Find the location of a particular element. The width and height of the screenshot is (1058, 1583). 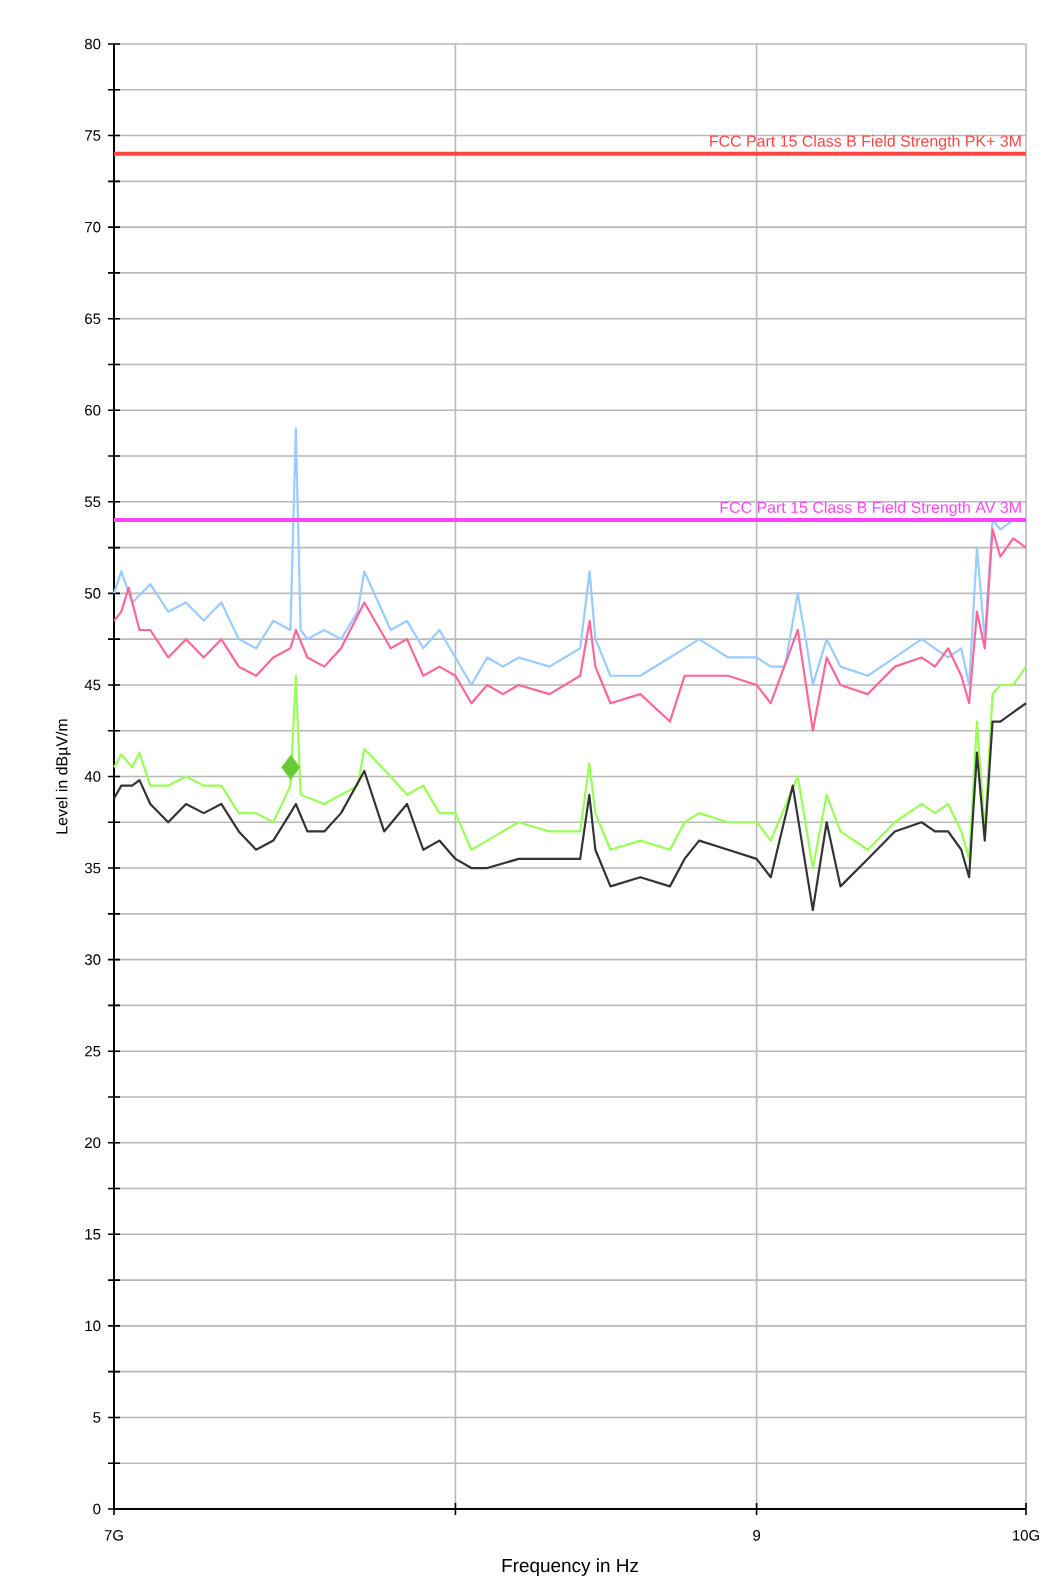

y-tick-label: 80 is located at coordinates (92, 44).